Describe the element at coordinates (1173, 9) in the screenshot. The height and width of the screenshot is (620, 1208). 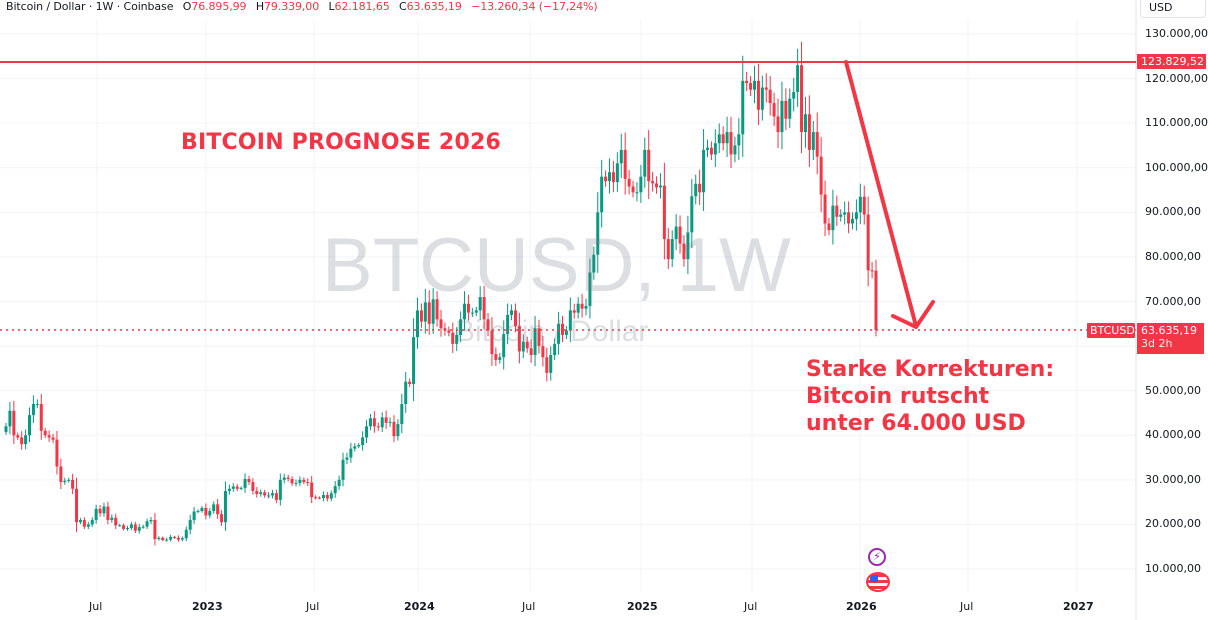
I see `currency-selector-button: USD` at that location.